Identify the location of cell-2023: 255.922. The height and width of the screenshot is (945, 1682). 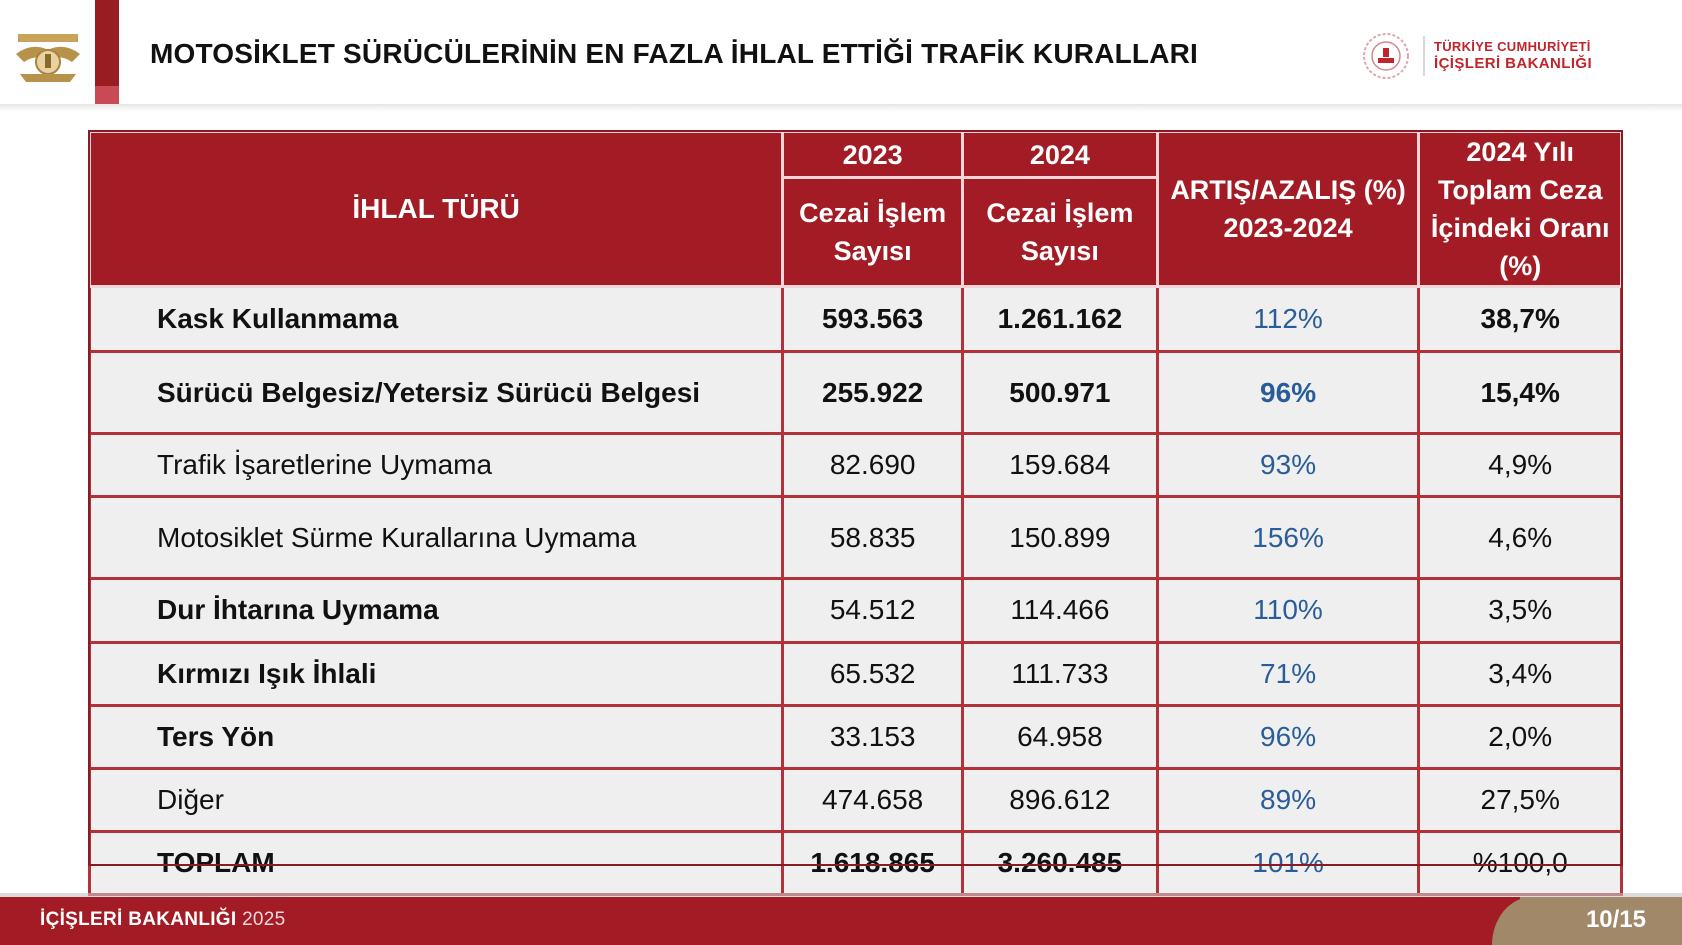
(873, 393).